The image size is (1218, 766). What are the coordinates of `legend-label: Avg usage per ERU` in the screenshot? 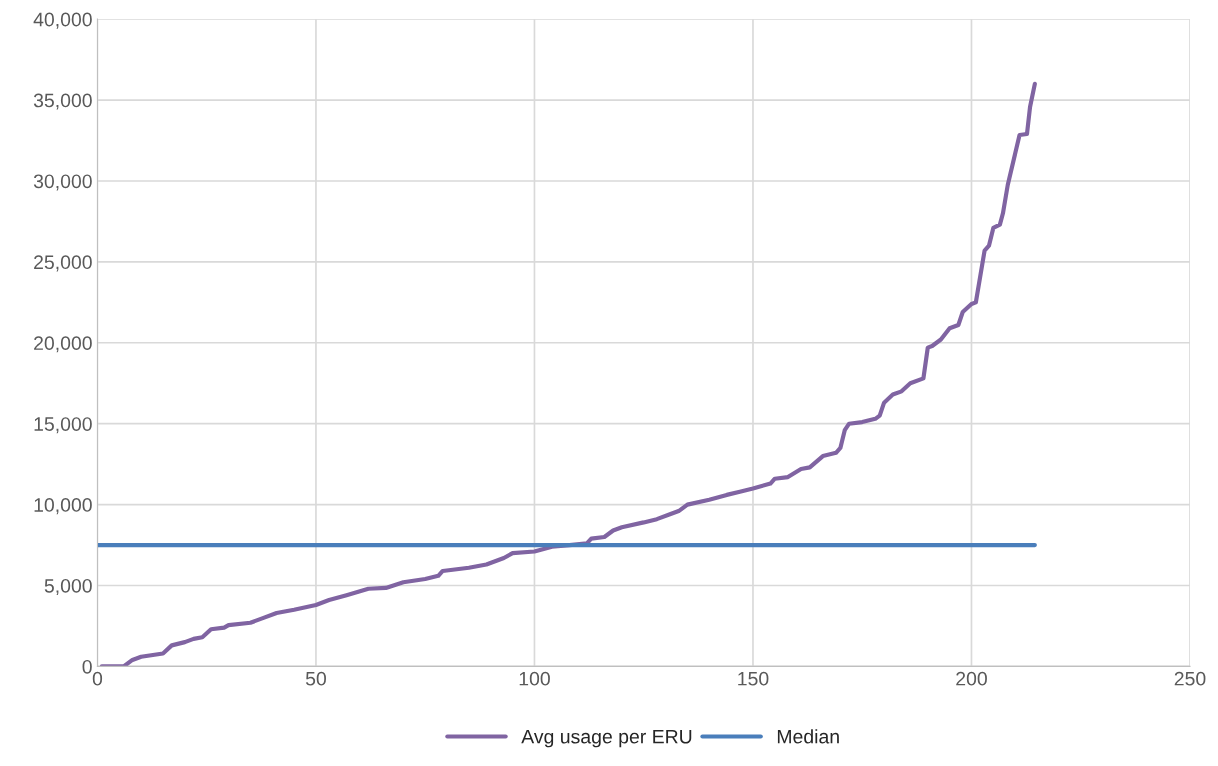 It's located at (606, 738).